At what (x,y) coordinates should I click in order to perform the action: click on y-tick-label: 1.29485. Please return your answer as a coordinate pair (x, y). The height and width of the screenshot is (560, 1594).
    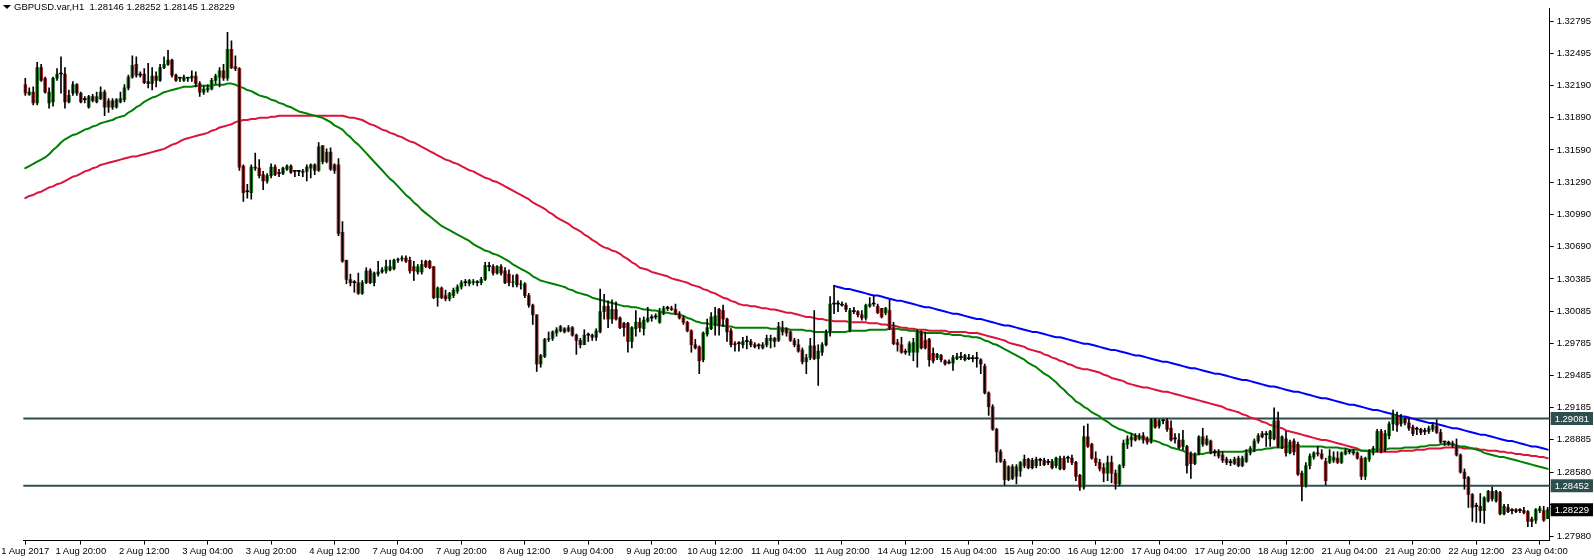
    Looking at the image, I should click on (1573, 374).